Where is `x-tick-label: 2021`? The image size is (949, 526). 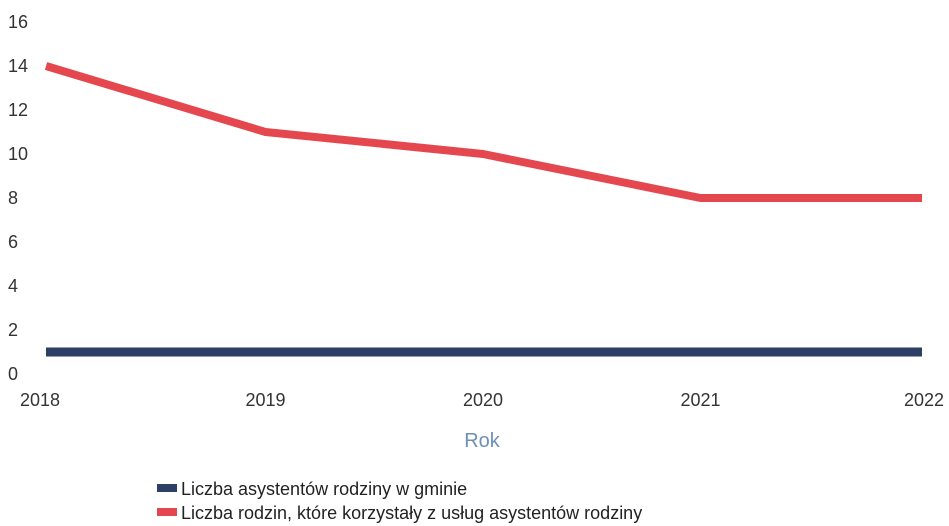 x-tick-label: 2021 is located at coordinates (700, 400).